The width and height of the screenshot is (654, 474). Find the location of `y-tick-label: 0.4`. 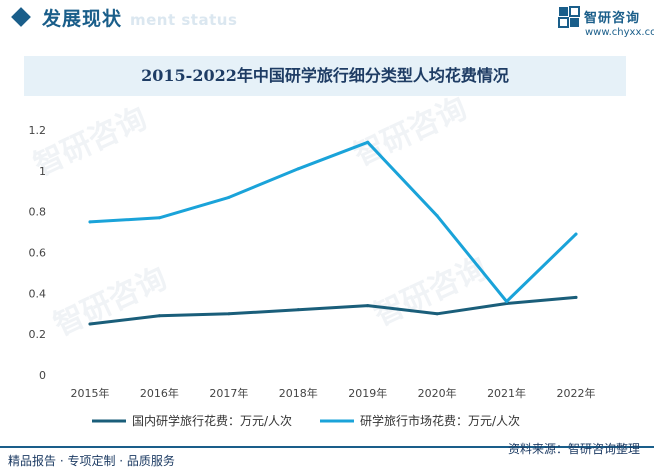

y-tick-label: 0.4 is located at coordinates (38, 293).